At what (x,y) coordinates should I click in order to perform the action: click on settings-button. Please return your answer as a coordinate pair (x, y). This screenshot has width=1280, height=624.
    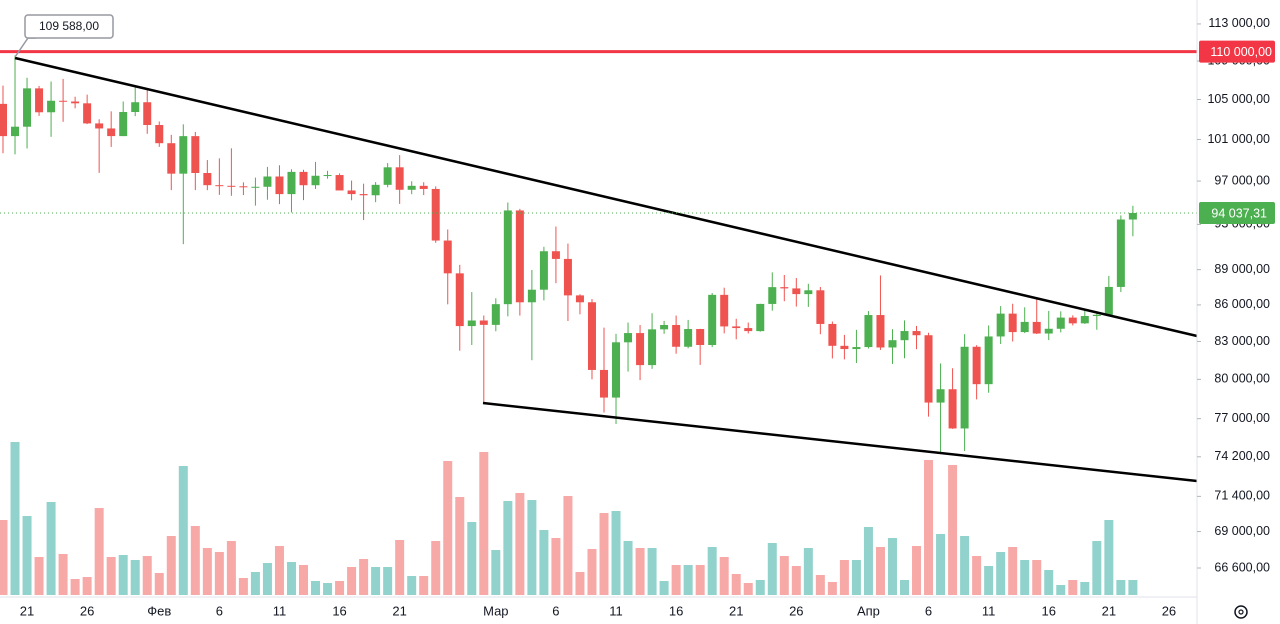
    Looking at the image, I should click on (1241, 612).